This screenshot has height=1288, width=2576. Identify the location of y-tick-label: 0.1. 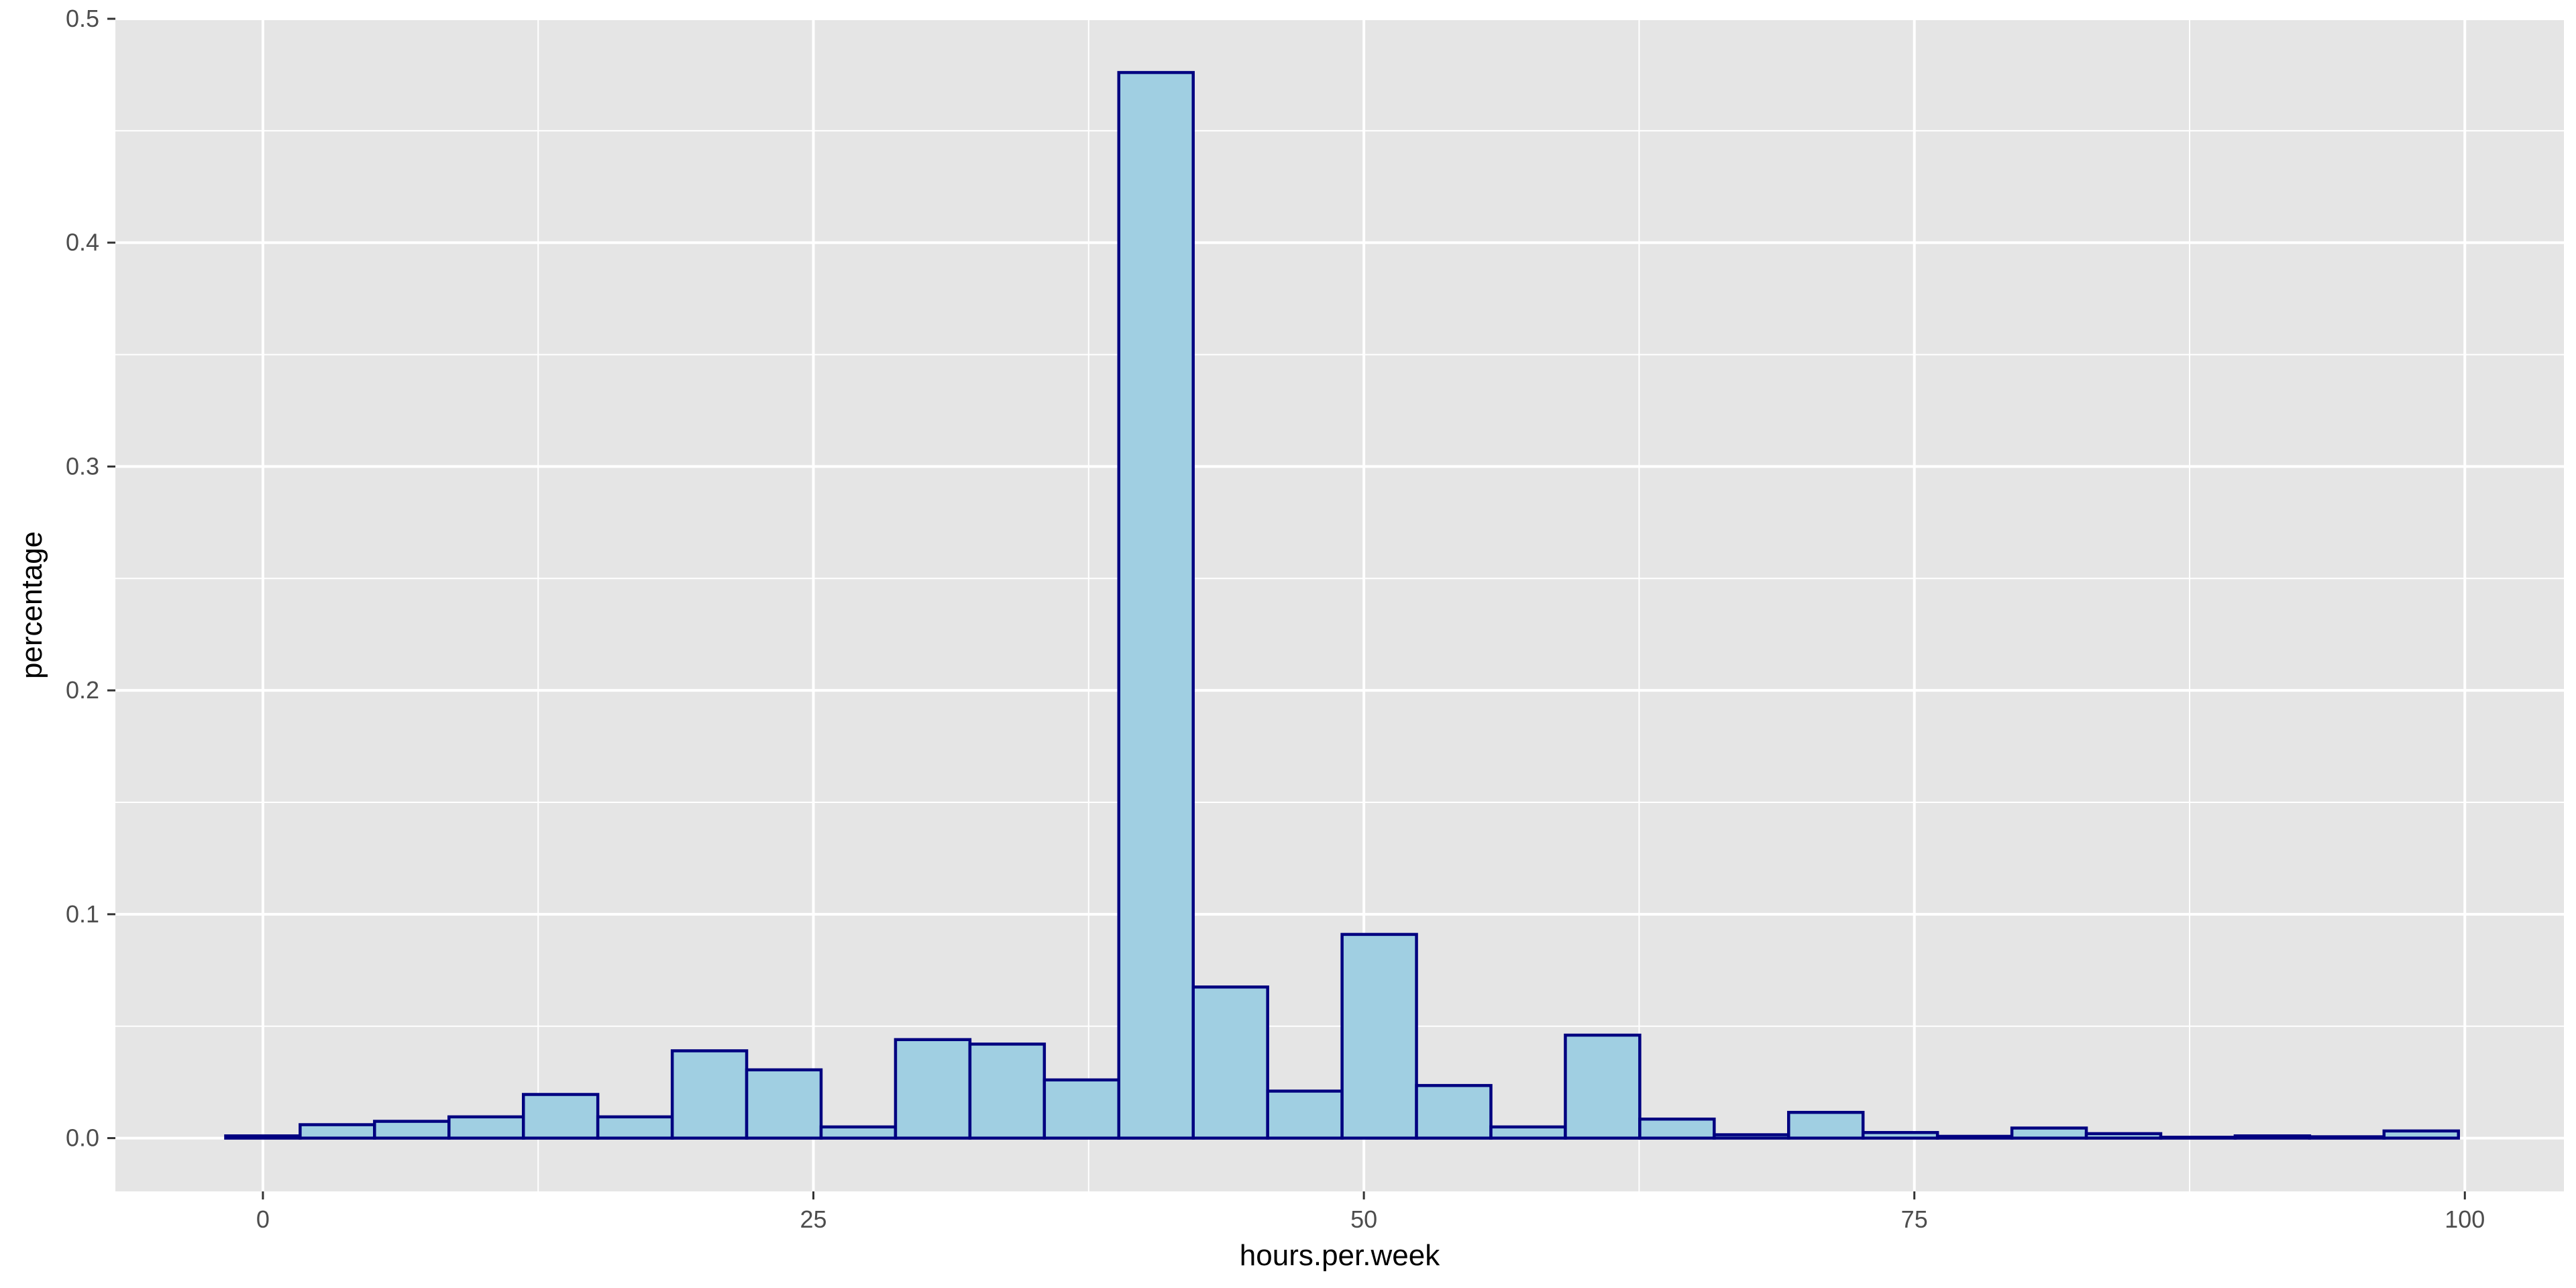
(82, 914).